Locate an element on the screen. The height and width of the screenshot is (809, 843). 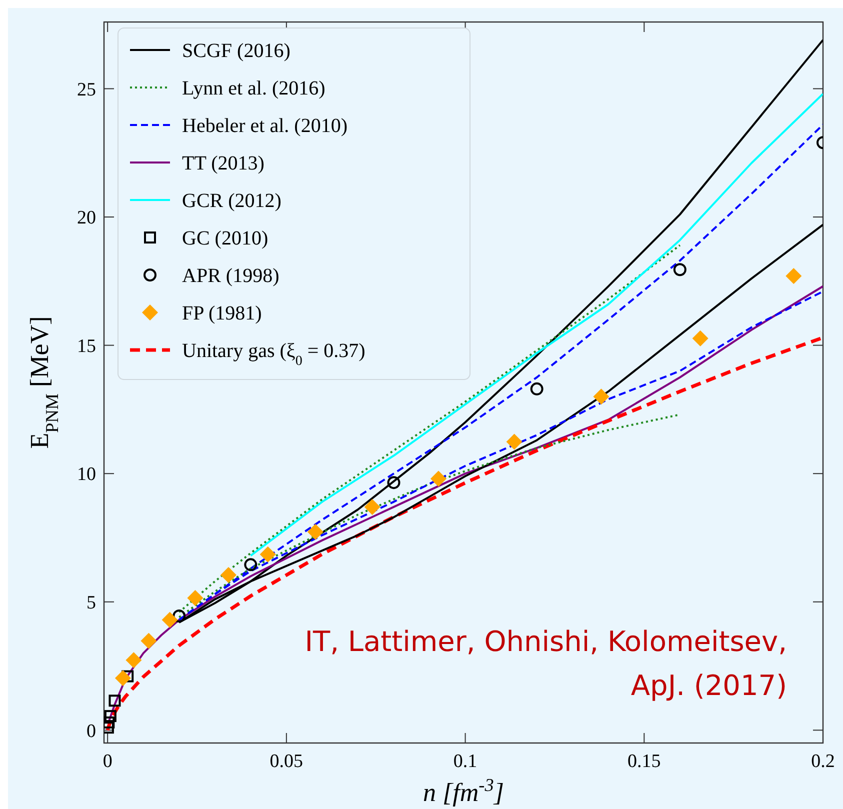
legend-label: APR (1998) is located at coordinates (231, 276).